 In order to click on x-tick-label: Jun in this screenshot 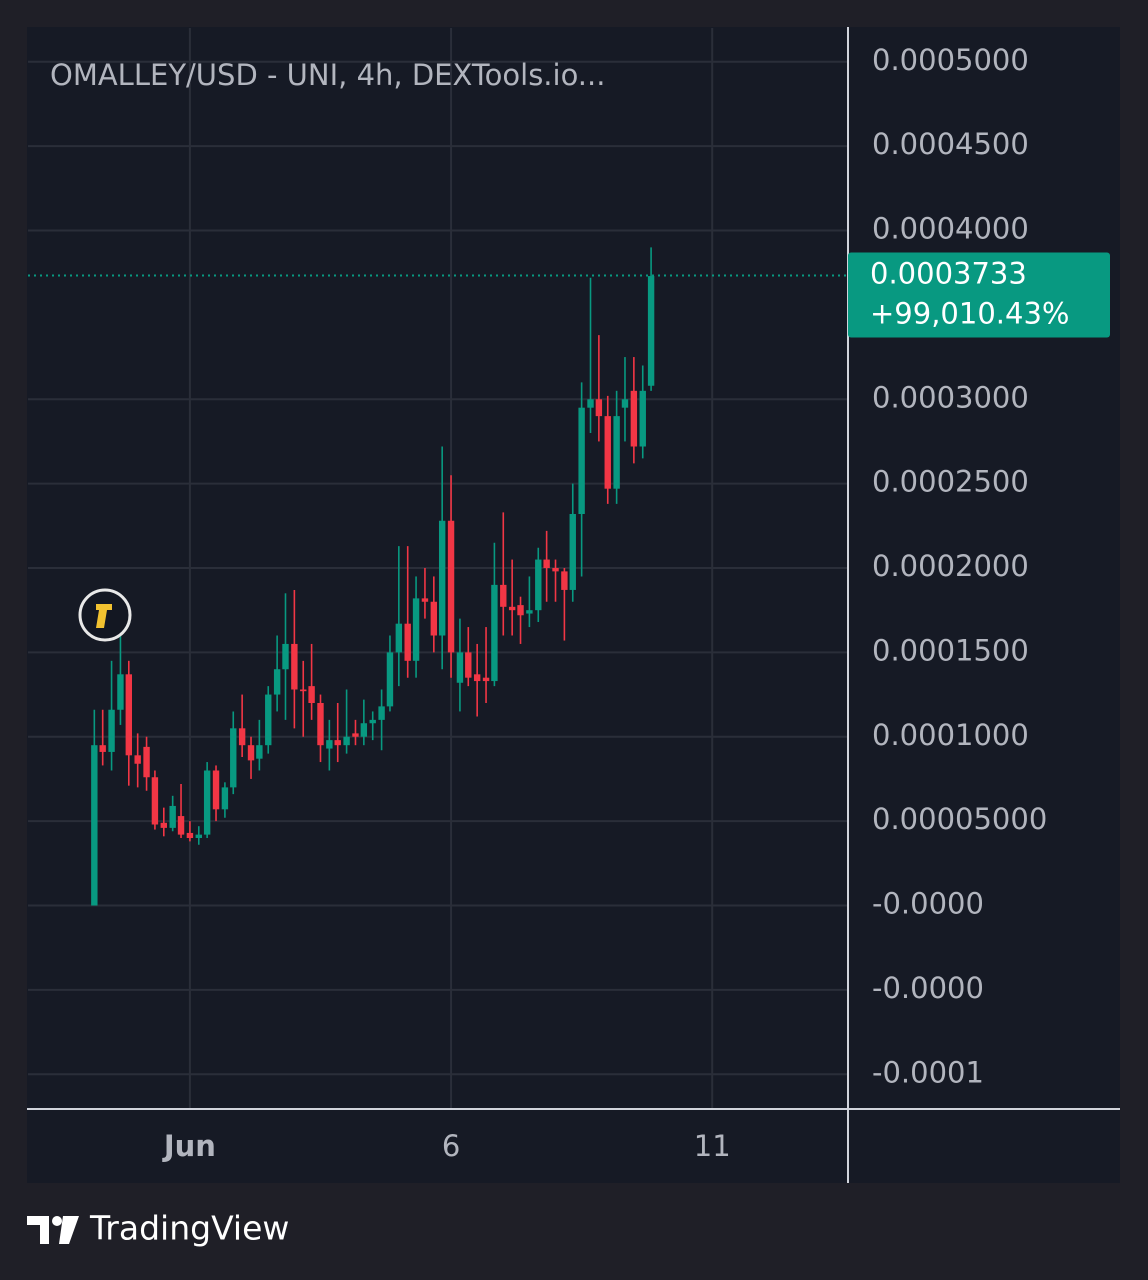, I will do `click(189, 1146)`.